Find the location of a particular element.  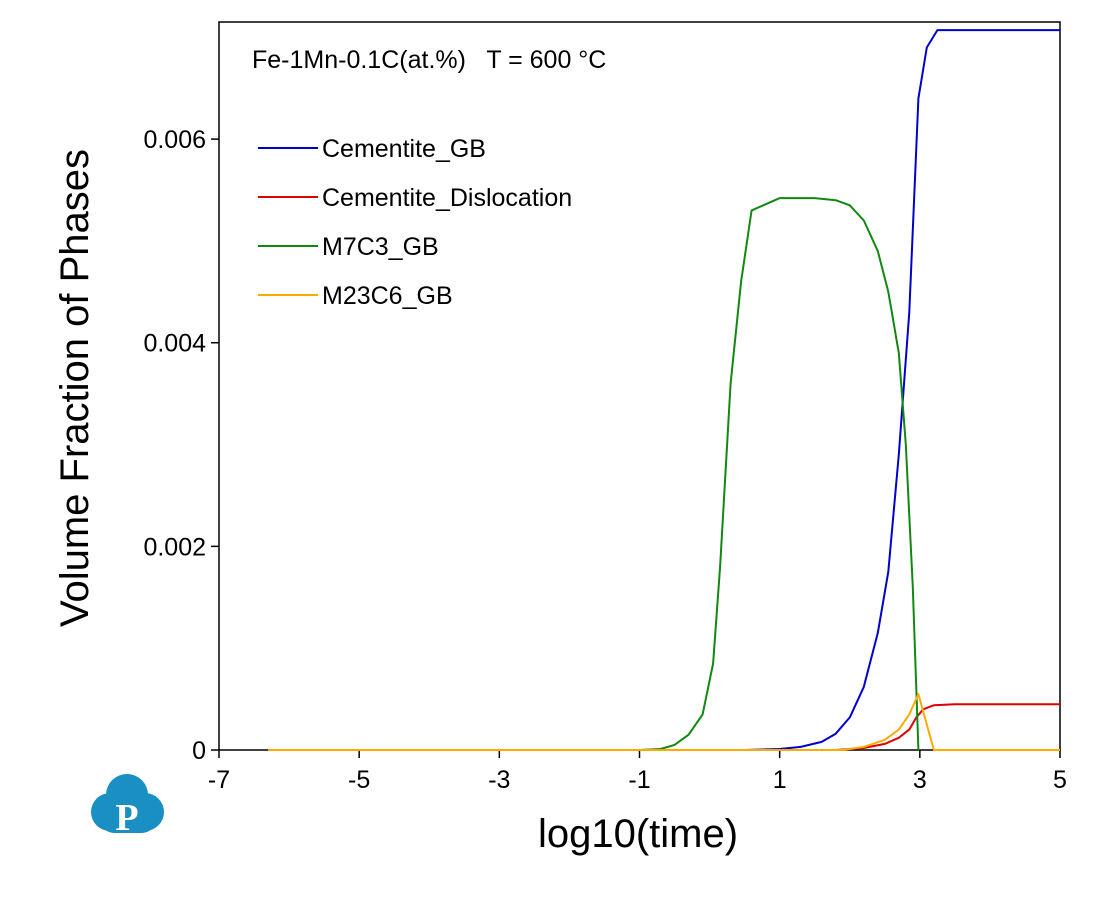

chart-annotation: Fe-1Mn-0.1C(at.%) T = 600 °C is located at coordinates (429, 60).